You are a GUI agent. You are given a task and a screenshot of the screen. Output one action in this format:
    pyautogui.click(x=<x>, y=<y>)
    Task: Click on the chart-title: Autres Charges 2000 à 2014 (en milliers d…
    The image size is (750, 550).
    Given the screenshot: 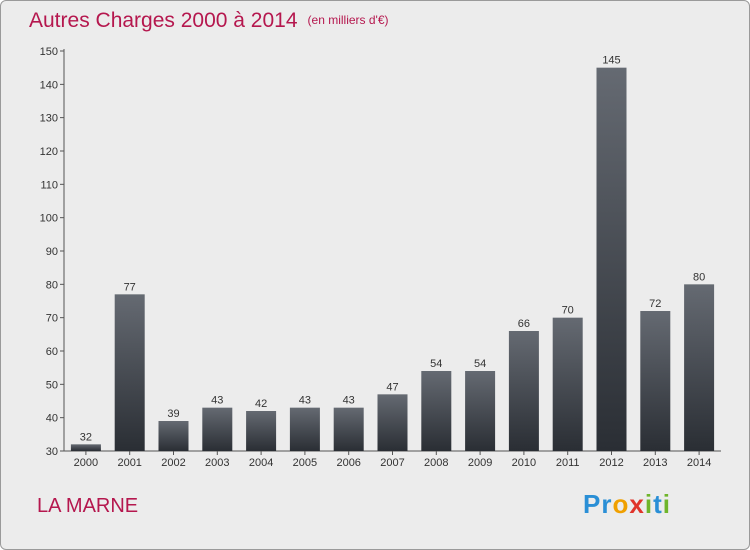 What is the action you would take?
    pyautogui.click(x=209, y=21)
    